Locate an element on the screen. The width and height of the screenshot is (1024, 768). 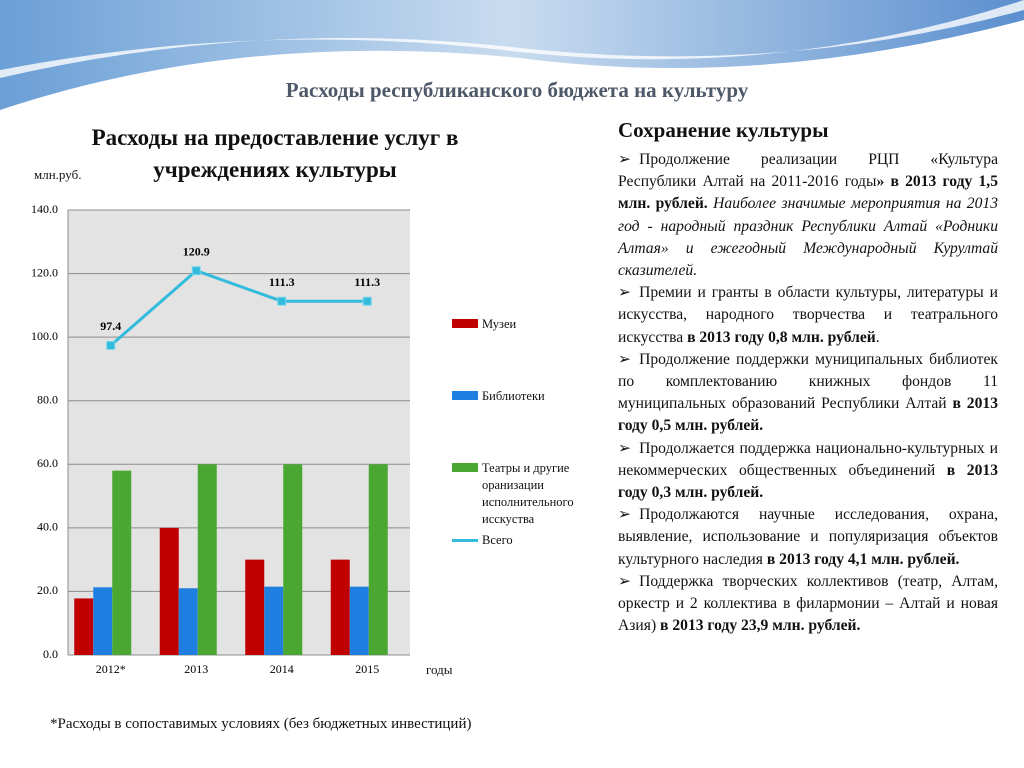
y-tick-label: 120.0 is located at coordinates (44, 272).